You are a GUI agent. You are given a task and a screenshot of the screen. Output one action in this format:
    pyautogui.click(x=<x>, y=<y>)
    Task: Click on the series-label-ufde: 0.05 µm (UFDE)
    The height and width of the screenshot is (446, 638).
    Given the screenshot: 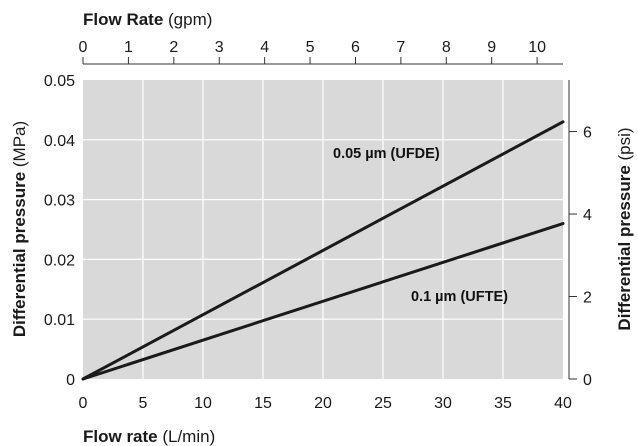 What is the action you would take?
    pyautogui.click(x=386, y=154)
    